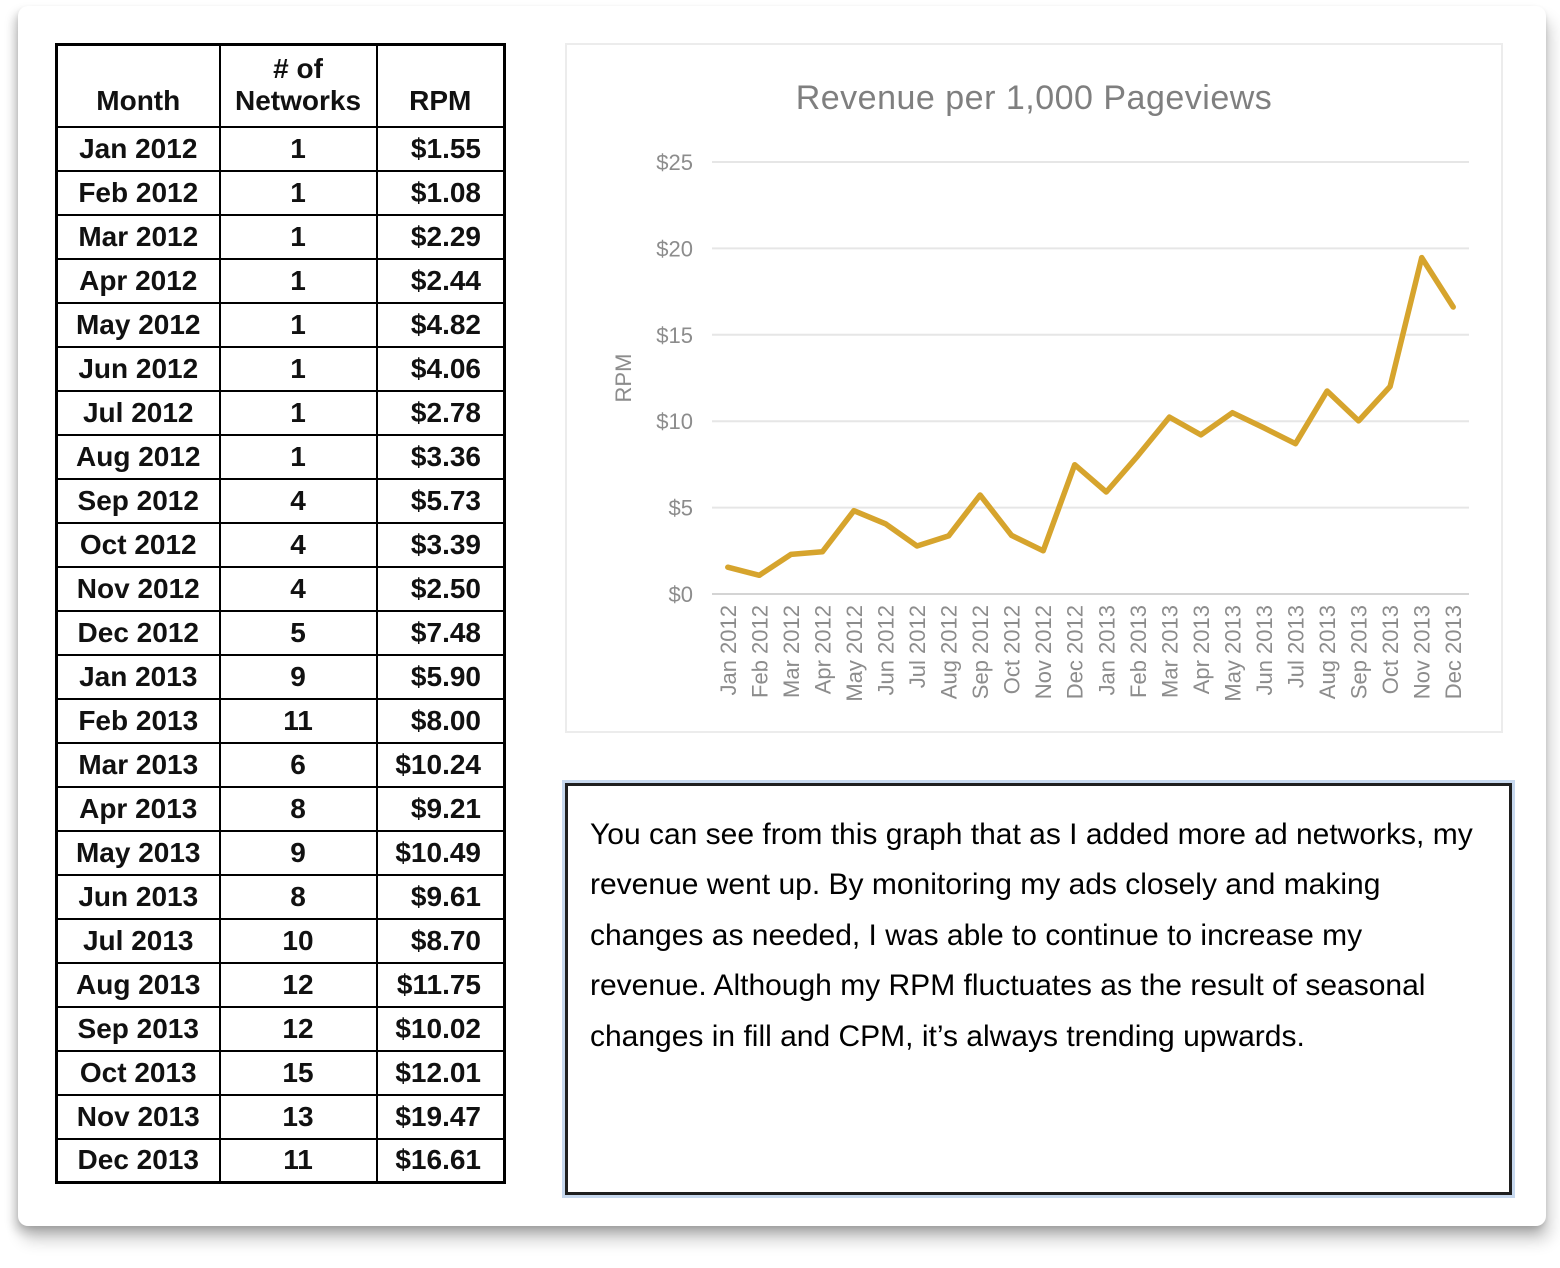  What do you see at coordinates (674, 421) in the screenshot?
I see `y-tick-label: $10` at bounding box center [674, 421].